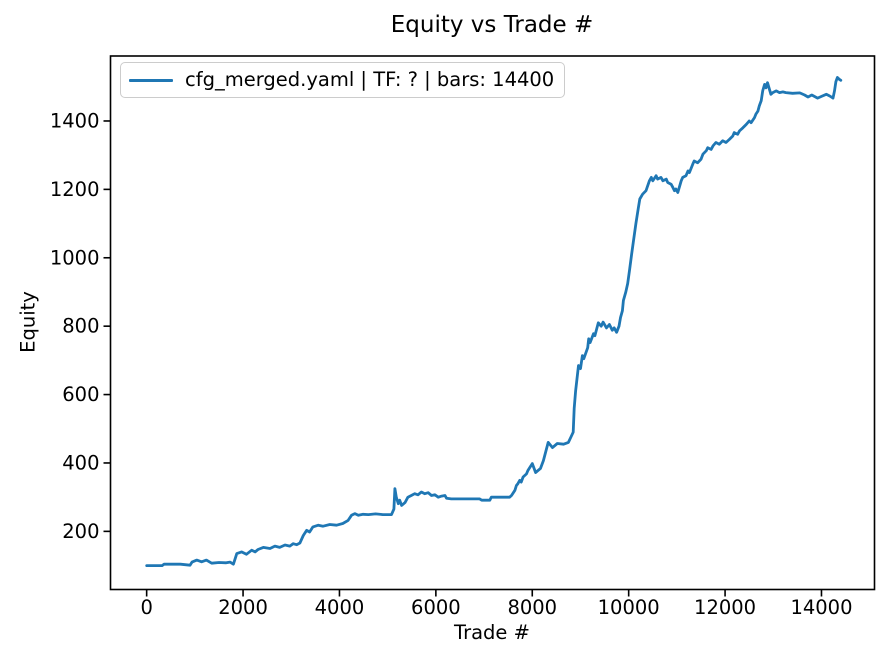 The height and width of the screenshot is (672, 896). I want to click on x-tick-label: 6000, so click(436, 607).